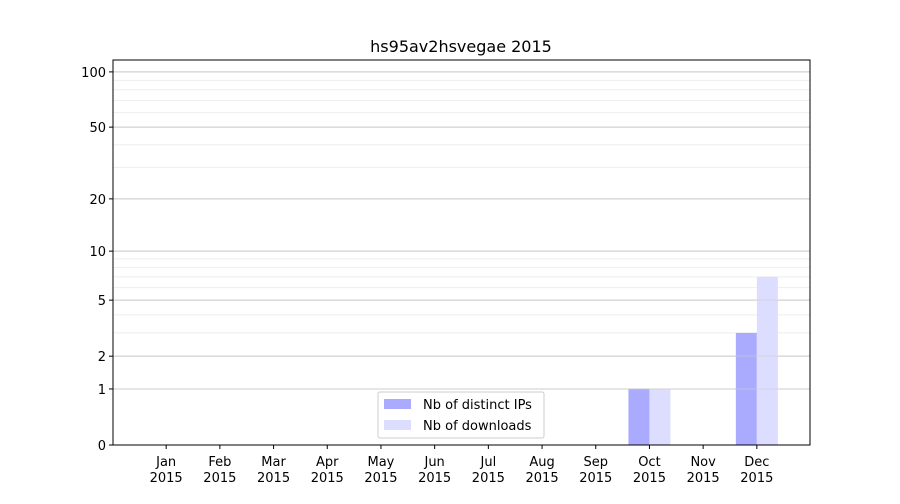 This screenshot has width=900, height=504. What do you see at coordinates (273, 462) in the screenshot?
I see `x-tick-label: Mar` at bounding box center [273, 462].